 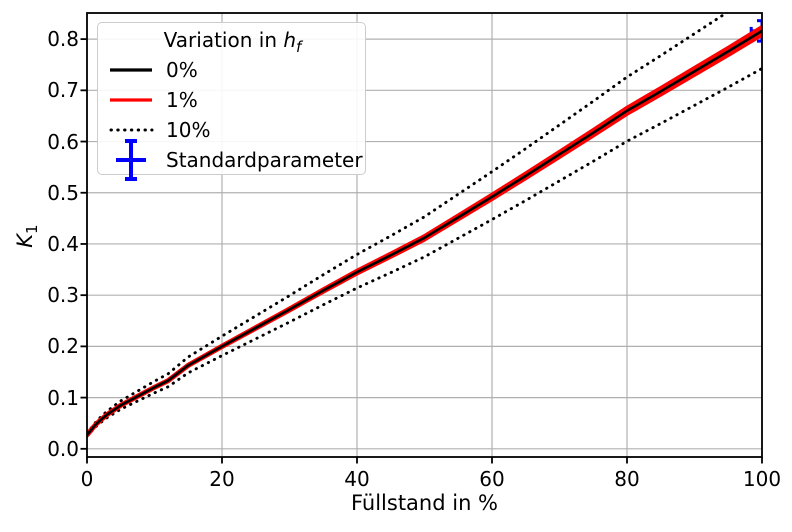 I want to click on x-tick-label: 20, so click(x=222, y=479).